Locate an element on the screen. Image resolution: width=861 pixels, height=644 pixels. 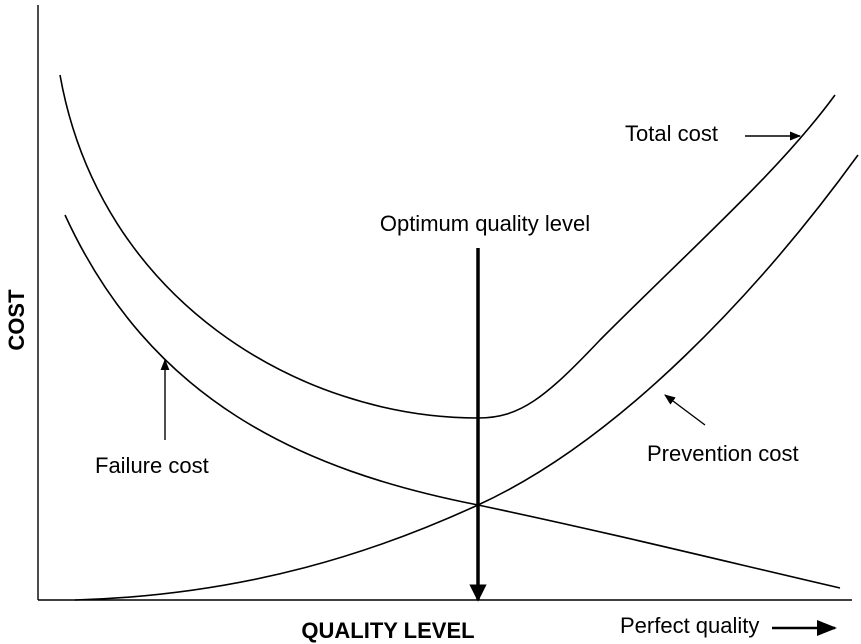
x-axis-label: QUALITY LEVEL is located at coordinates (387, 630).